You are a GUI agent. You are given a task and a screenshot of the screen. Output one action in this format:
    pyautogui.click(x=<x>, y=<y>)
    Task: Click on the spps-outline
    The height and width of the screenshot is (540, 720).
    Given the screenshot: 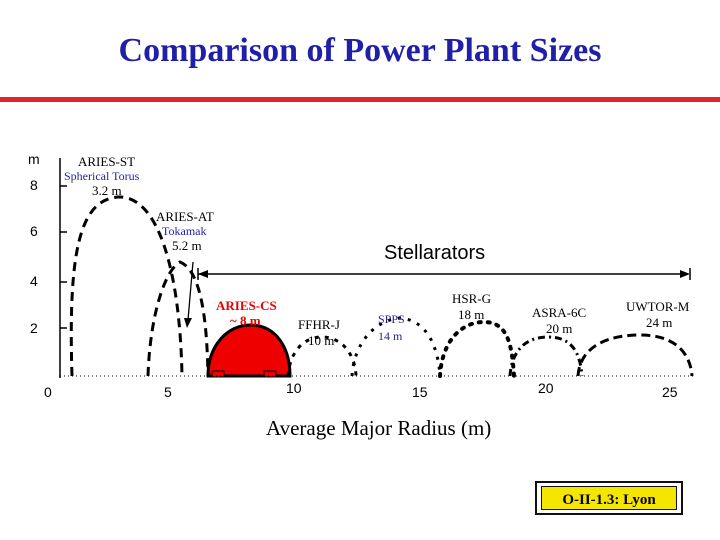 What is the action you would take?
    pyautogui.click(x=396, y=346)
    